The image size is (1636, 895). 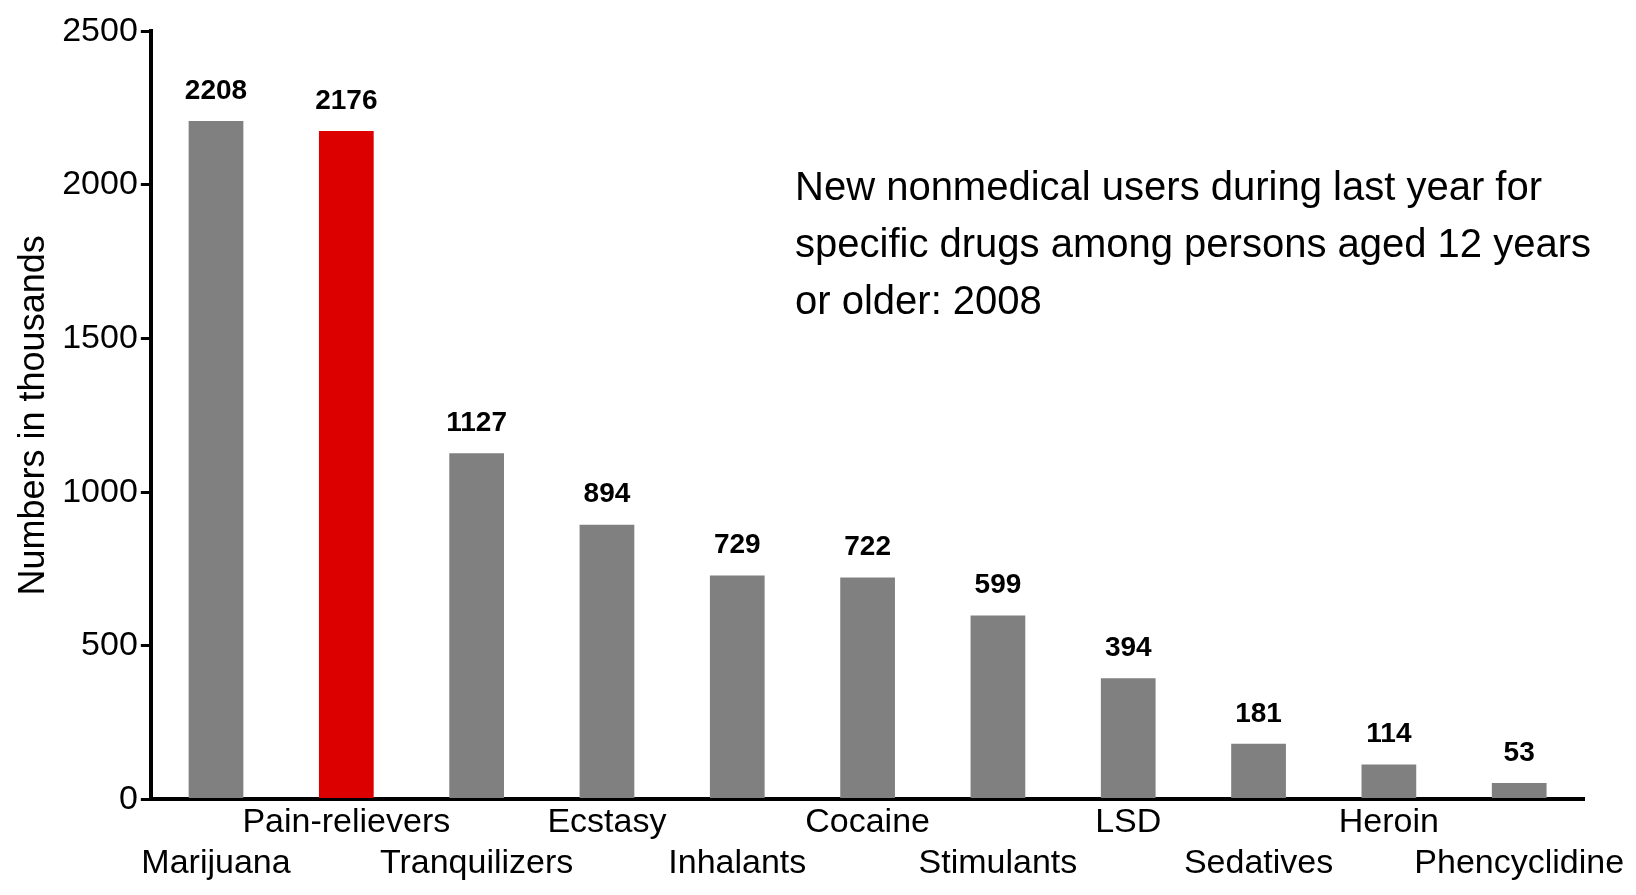 What do you see at coordinates (1128, 647) in the screenshot?
I see `data-label: 394` at bounding box center [1128, 647].